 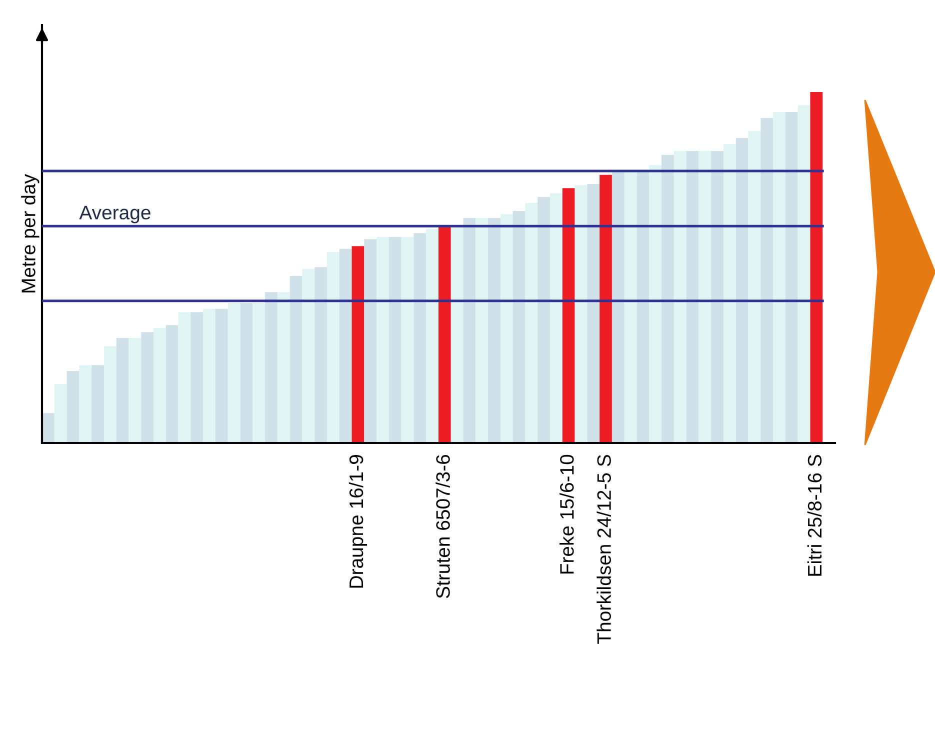 I want to click on x-tick-label: Draupne 16/1-9, so click(x=358, y=521).